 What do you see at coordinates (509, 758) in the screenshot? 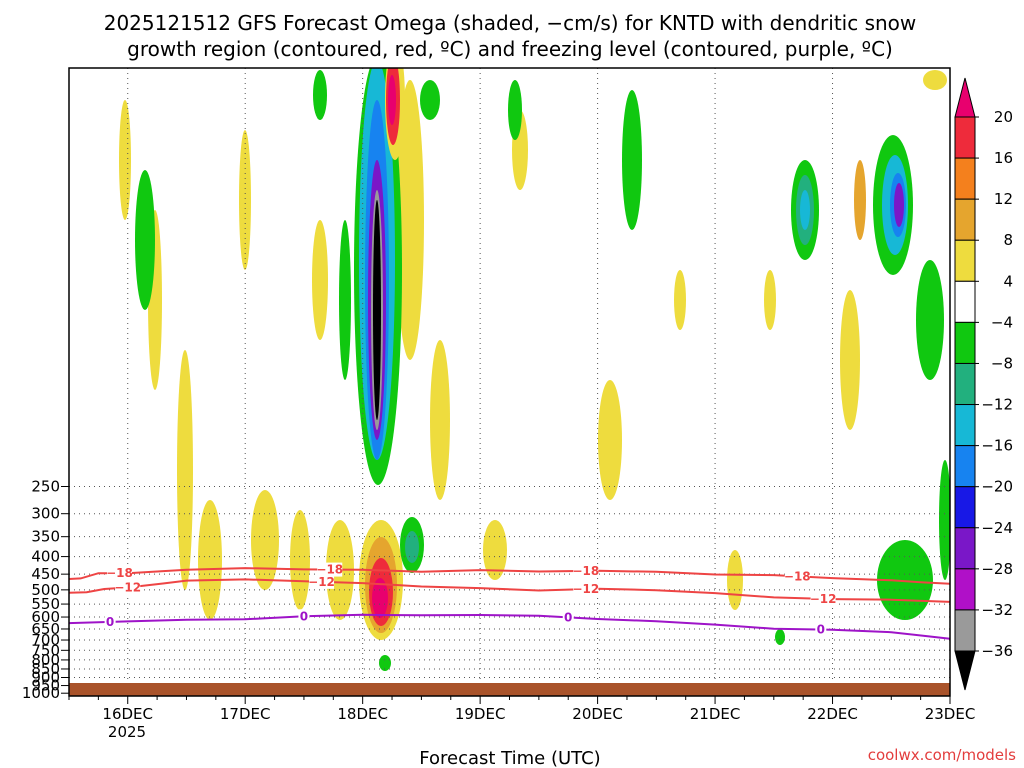
I see `x-axis-title: Forecast Time (UTC)` at bounding box center [509, 758].